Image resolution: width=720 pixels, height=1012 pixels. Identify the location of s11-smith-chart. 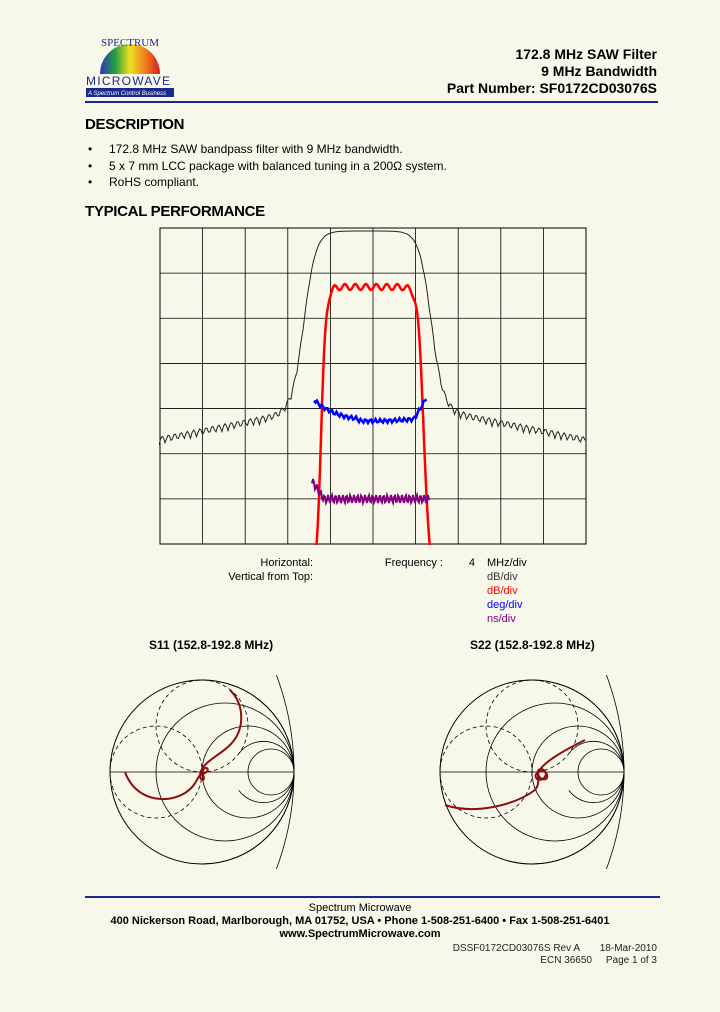
(202, 772).